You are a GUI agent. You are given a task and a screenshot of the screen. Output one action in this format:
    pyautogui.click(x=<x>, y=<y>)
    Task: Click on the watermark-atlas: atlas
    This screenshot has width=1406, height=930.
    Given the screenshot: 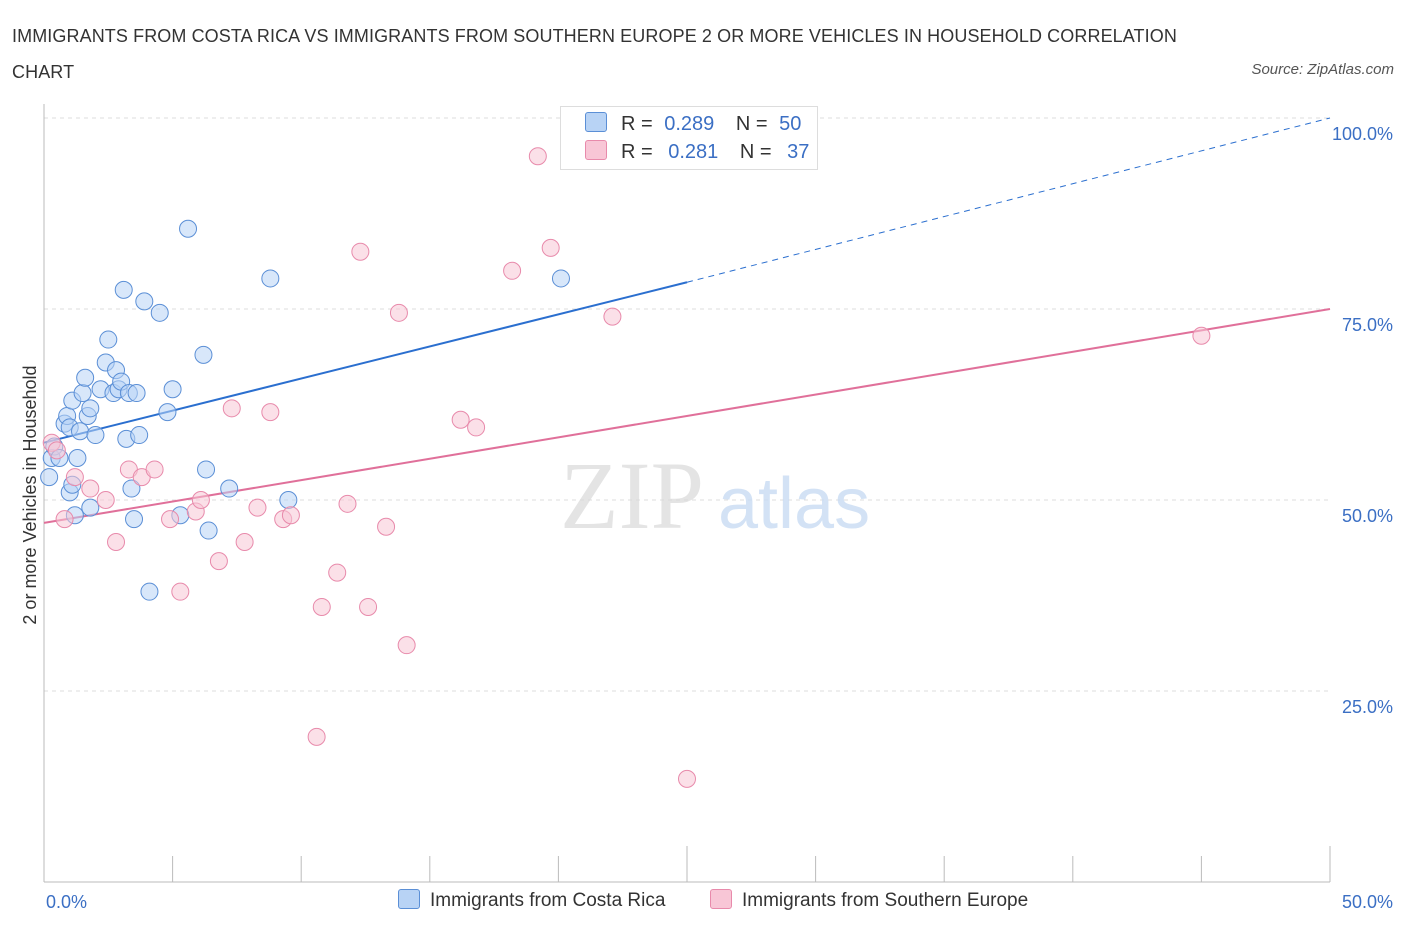 What is the action you would take?
    pyautogui.click(x=794, y=504)
    